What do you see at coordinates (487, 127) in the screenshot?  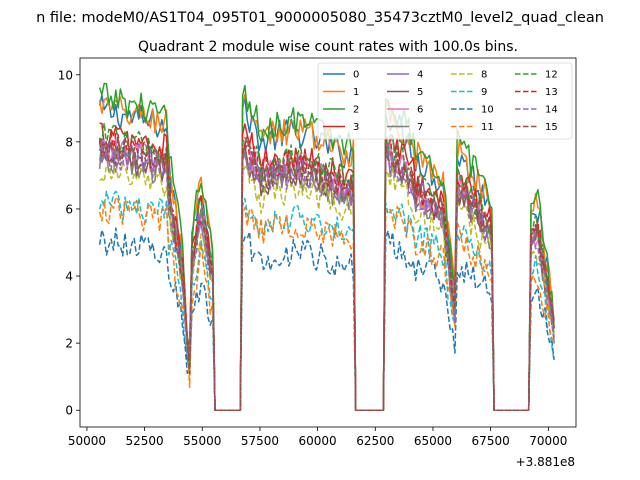 I see `legend-label-11: 11` at bounding box center [487, 127].